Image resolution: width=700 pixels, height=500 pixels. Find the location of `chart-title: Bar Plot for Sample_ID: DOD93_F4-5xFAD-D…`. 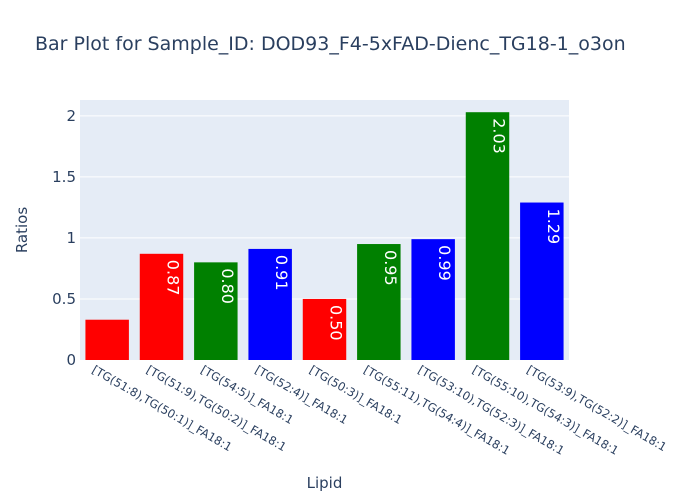

chart-title: Bar Plot for Sample_ID: DOD93_F4-5xFAD-D… is located at coordinates (330, 44).